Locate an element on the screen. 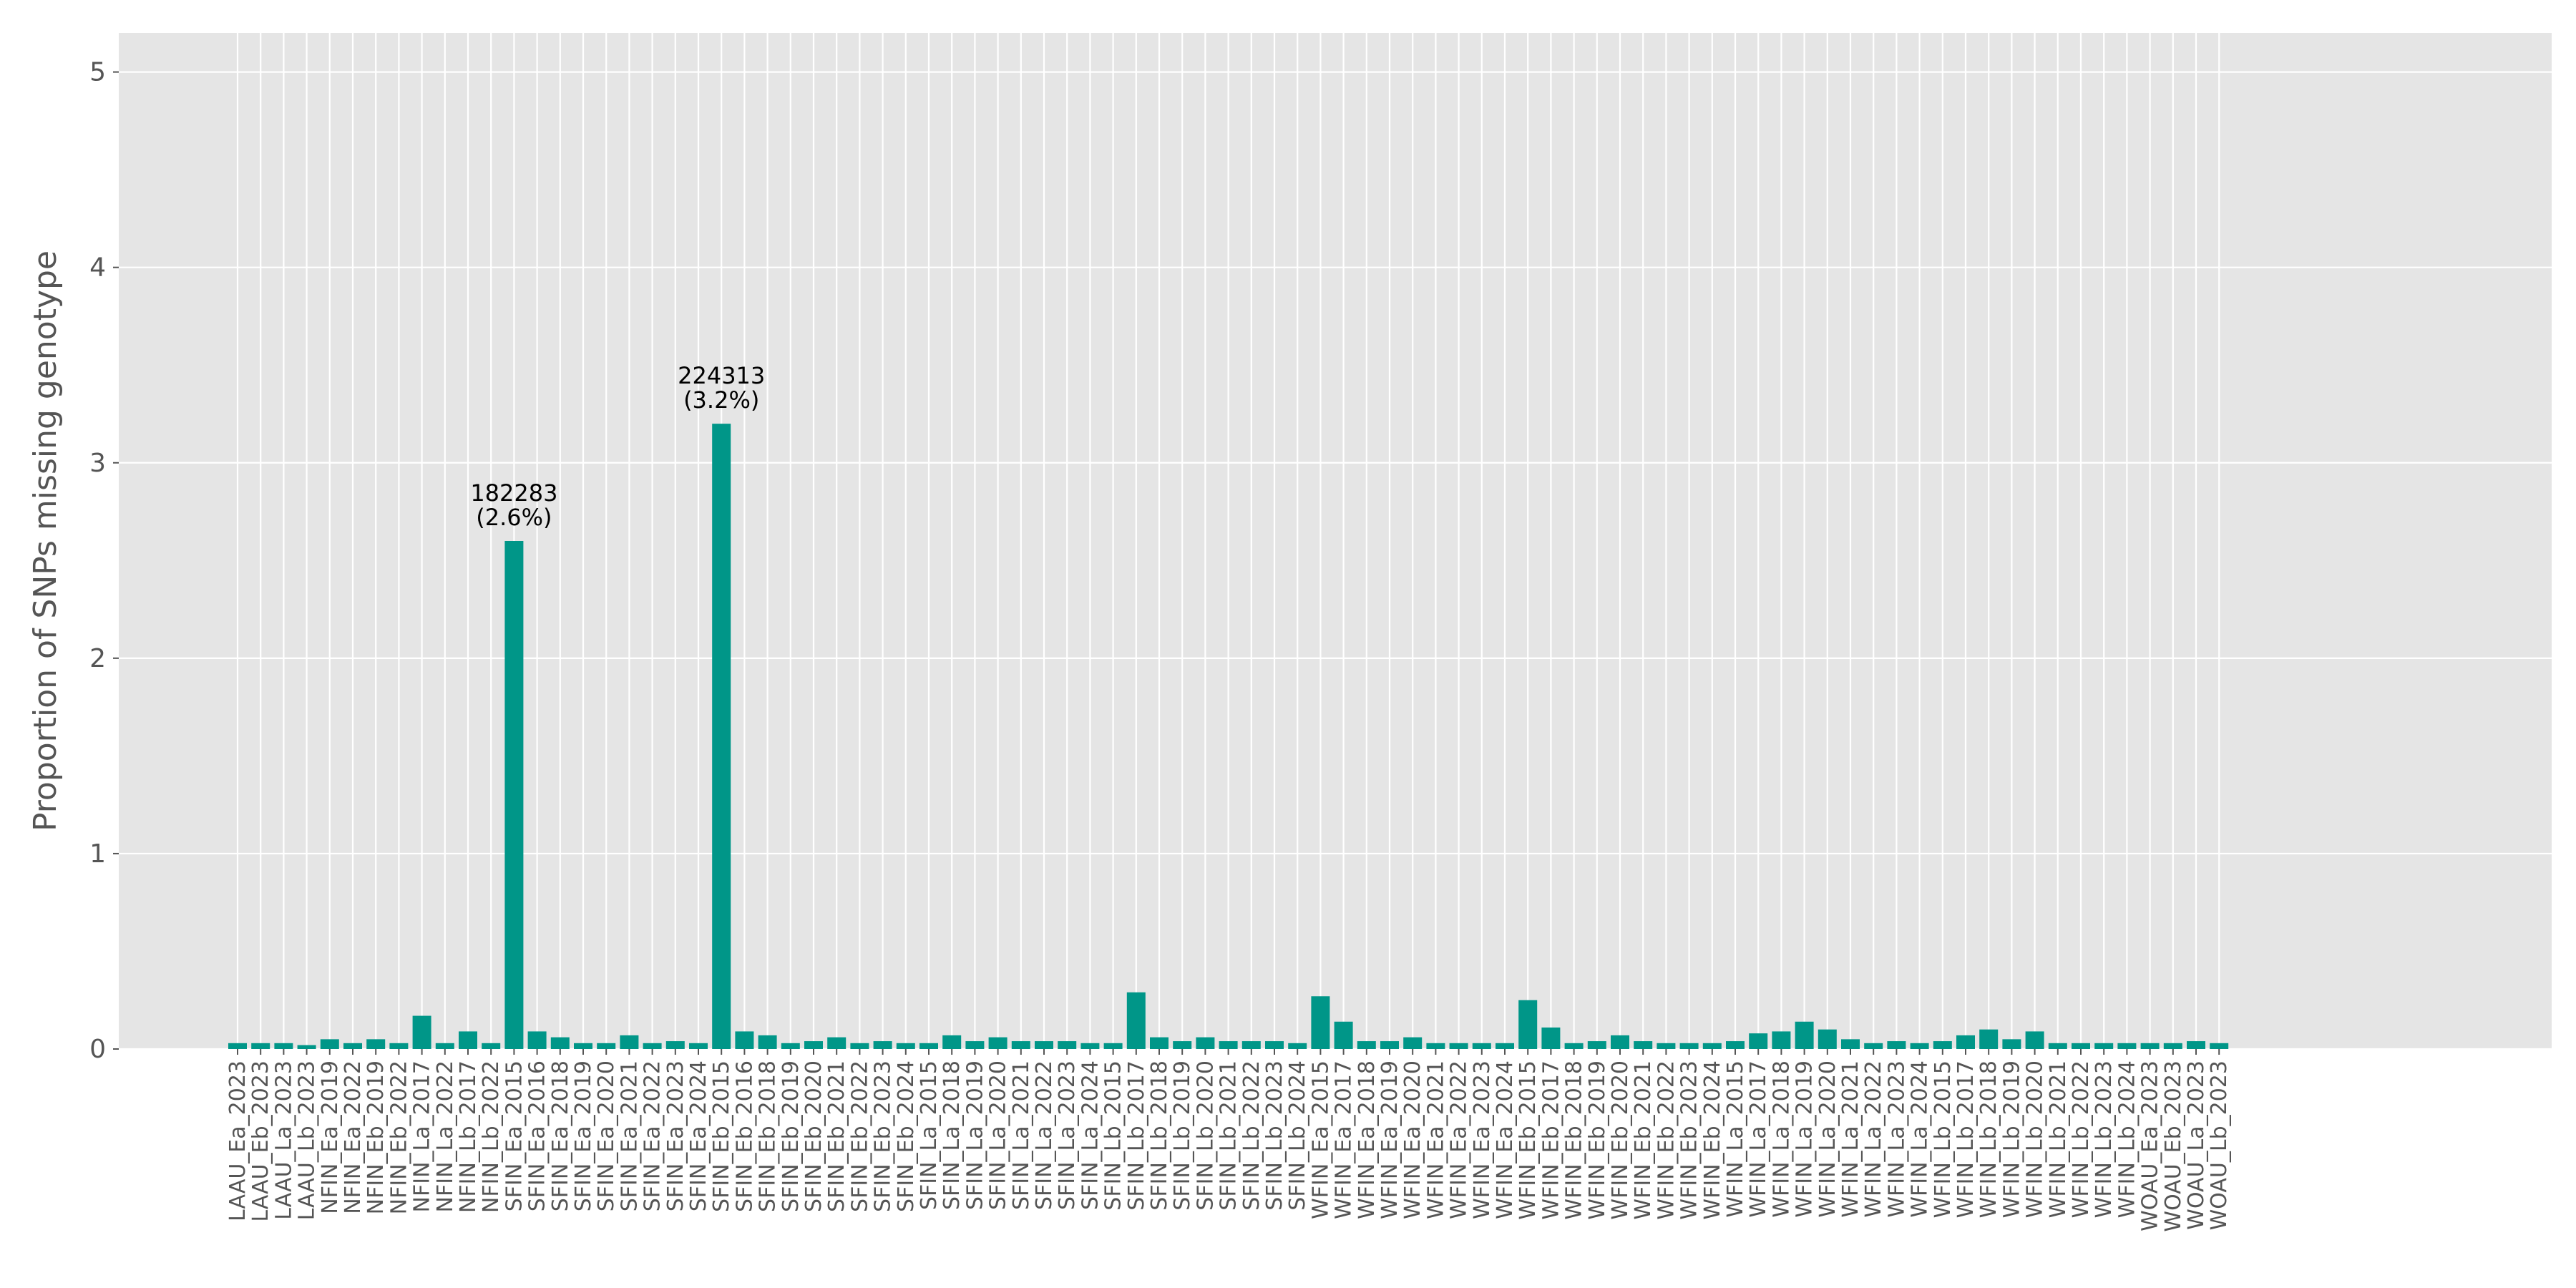 This screenshot has height=1288, width=2576. x-tick-label: SFIN_Ea_2024 is located at coordinates (698, 1135).